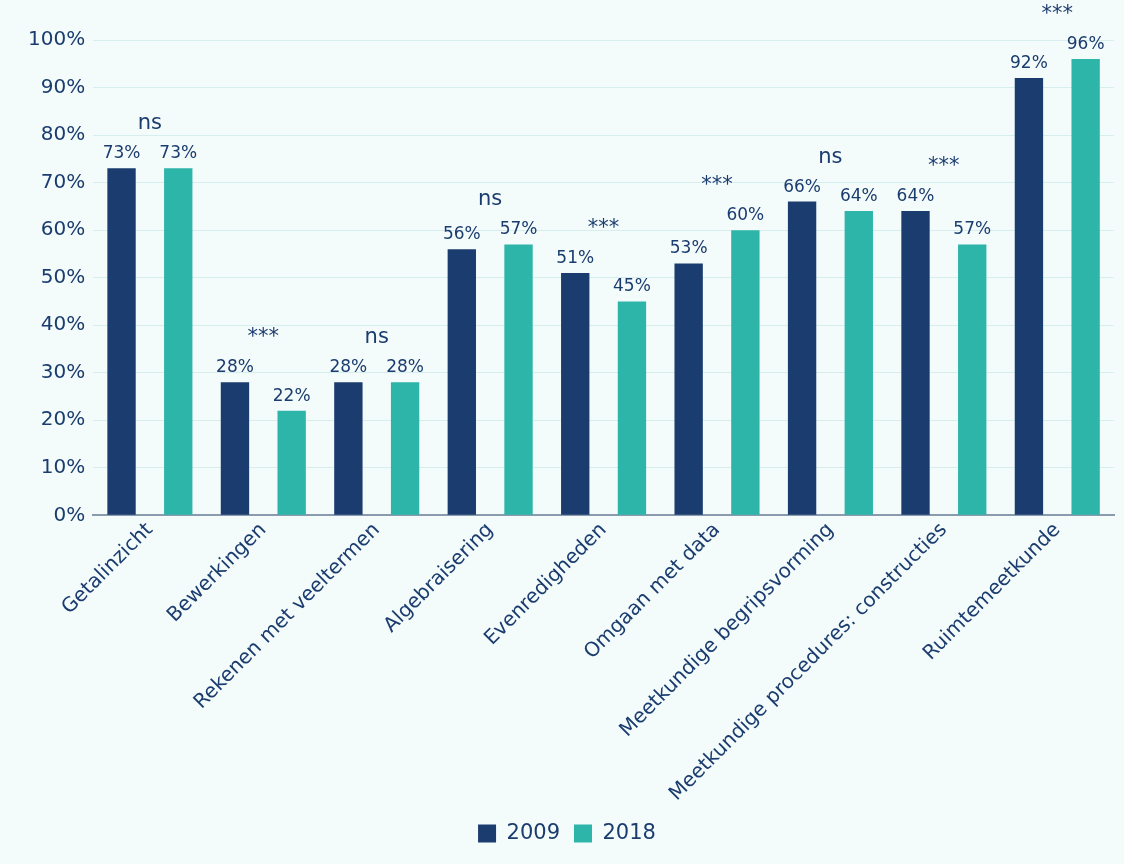 The image size is (1124, 864). I want to click on y-tick-label: 20%, so click(63, 418).